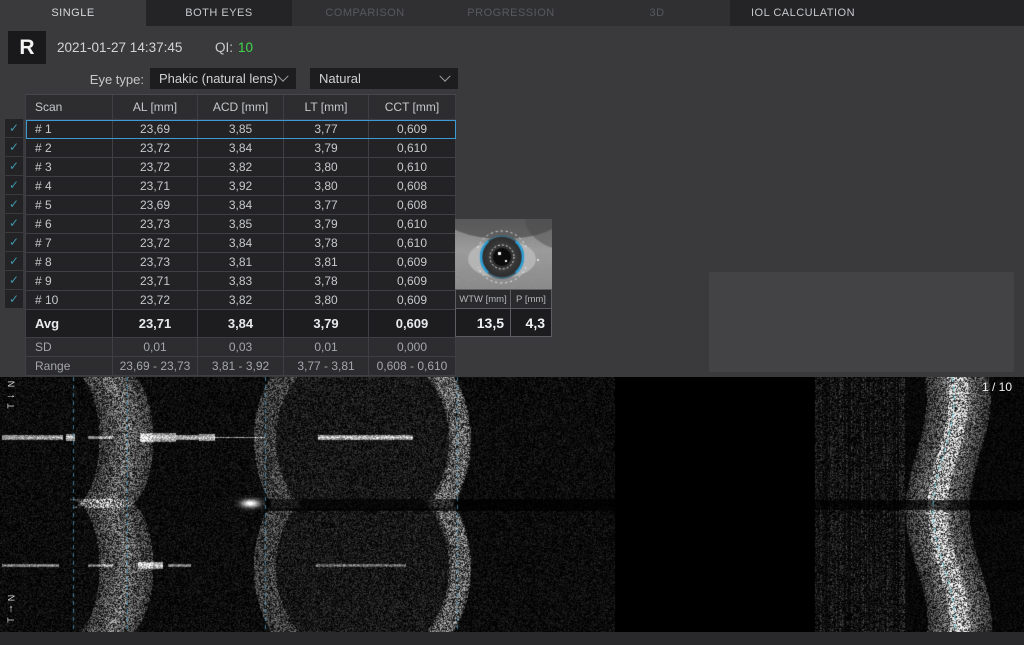 This screenshot has height=645, width=1024. I want to click on tab-single: SINGLE, so click(73, 13).